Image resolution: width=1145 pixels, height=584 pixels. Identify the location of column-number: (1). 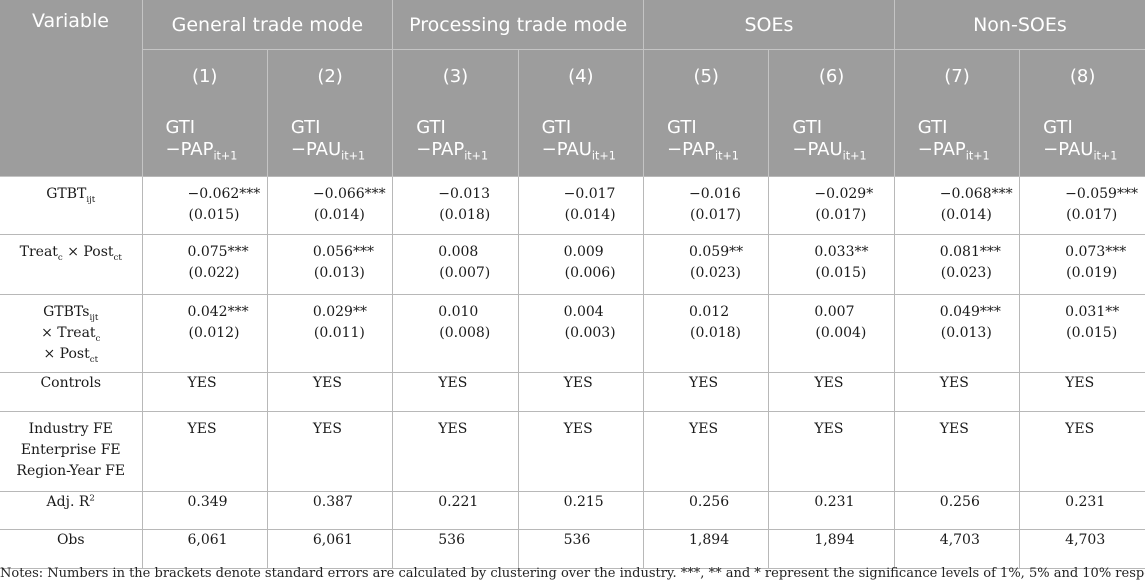
(204, 75).